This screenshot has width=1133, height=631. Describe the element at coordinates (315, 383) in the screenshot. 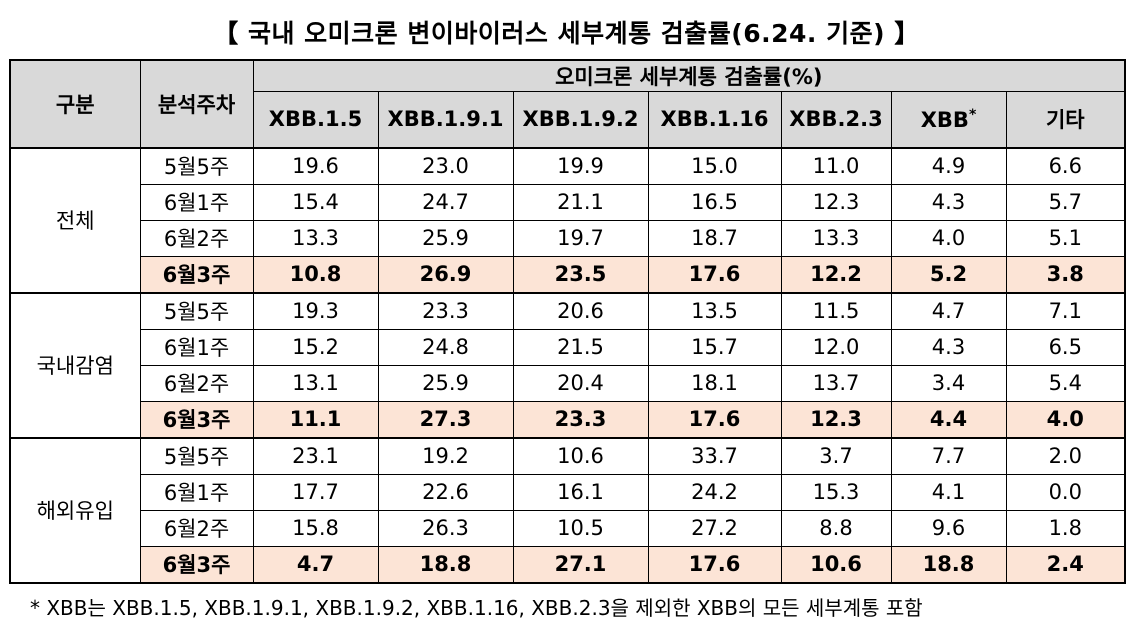

I see `value-cell: 13.1` at that location.